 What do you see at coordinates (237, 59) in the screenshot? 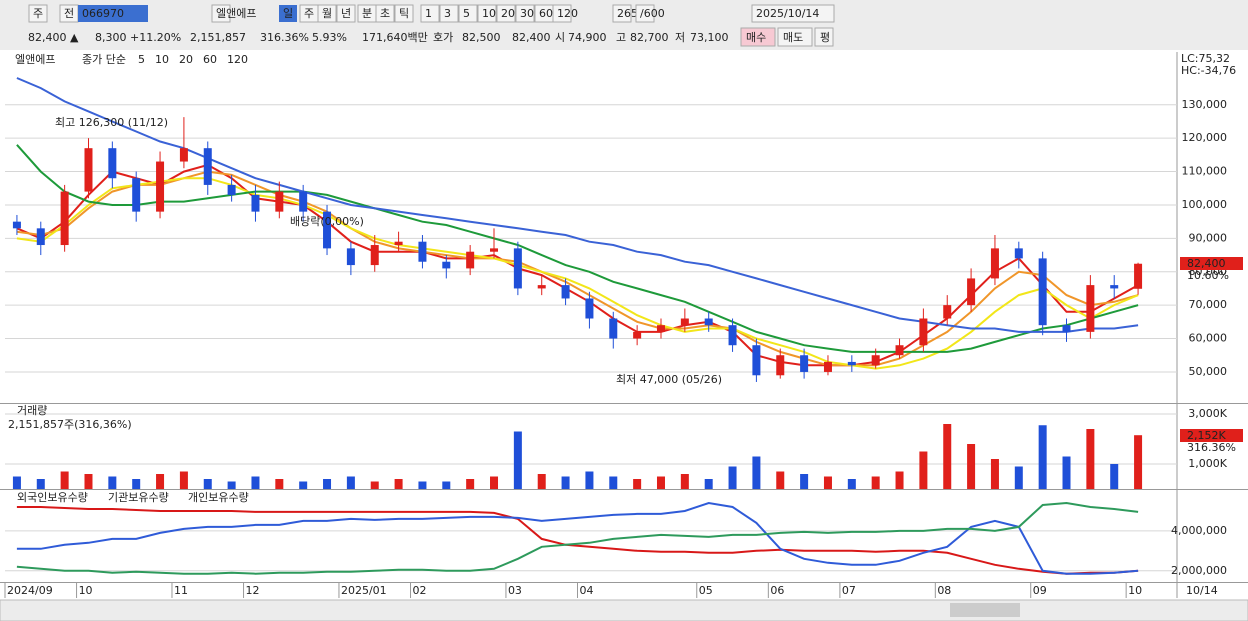
I see `legend-entry: 120` at bounding box center [237, 59].